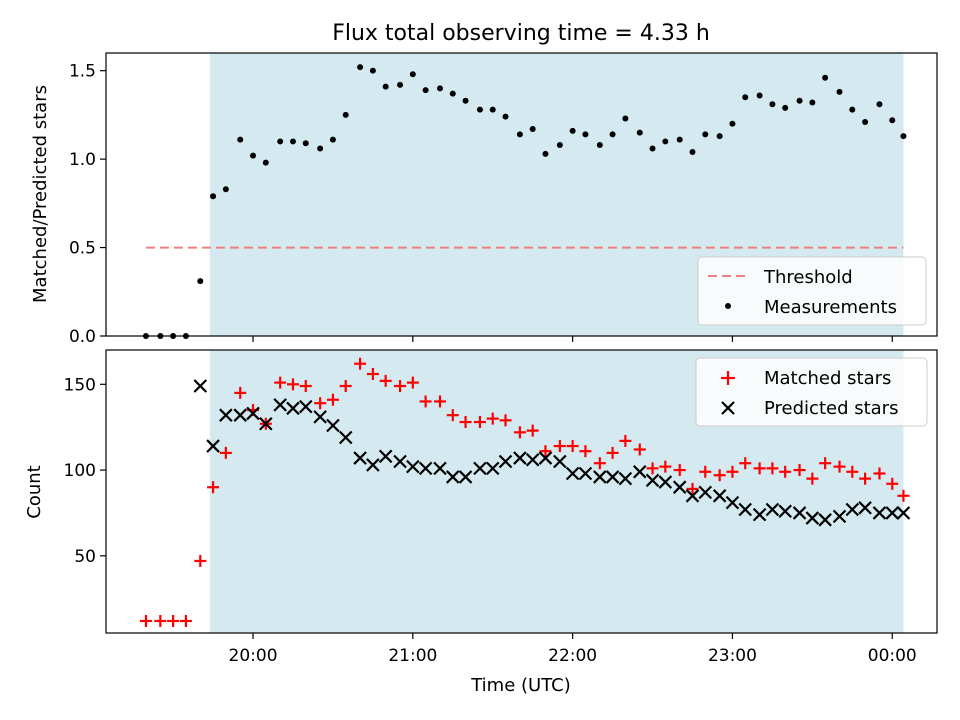 The width and height of the screenshot is (960, 720). Describe the element at coordinates (728, 378) in the screenshot. I see `legend-matched-swatch` at that location.